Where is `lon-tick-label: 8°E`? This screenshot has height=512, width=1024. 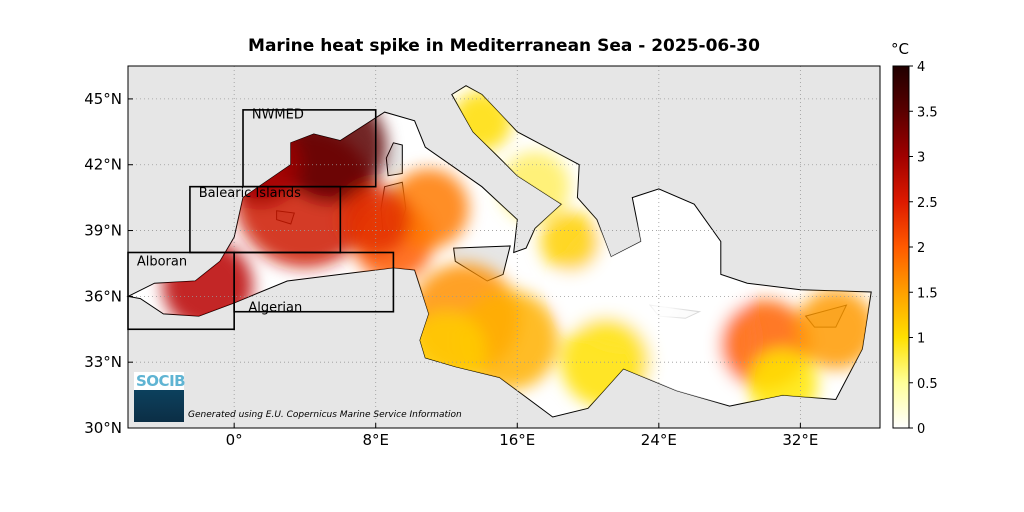 lon-tick-label: 8°E is located at coordinates (375, 440).